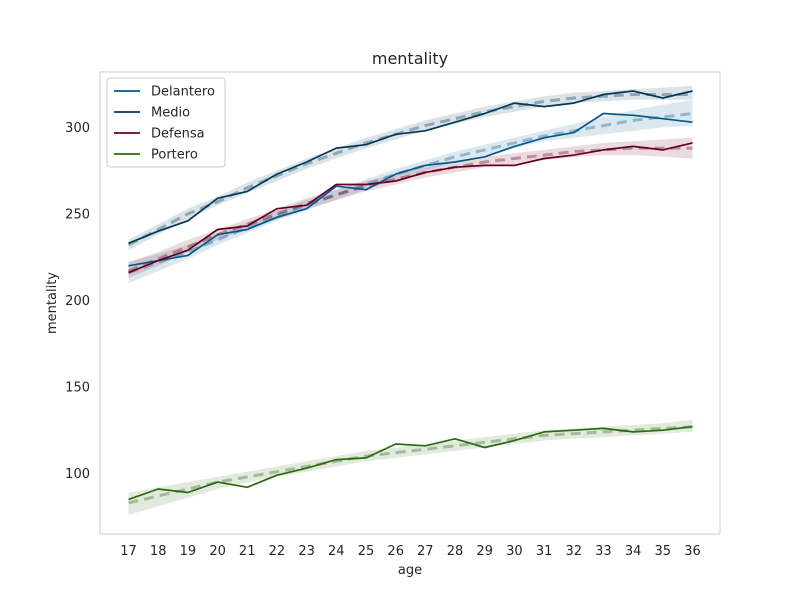  Describe the element at coordinates (183, 92) in the screenshot. I see `legend-label-delantero: Delantero` at that location.